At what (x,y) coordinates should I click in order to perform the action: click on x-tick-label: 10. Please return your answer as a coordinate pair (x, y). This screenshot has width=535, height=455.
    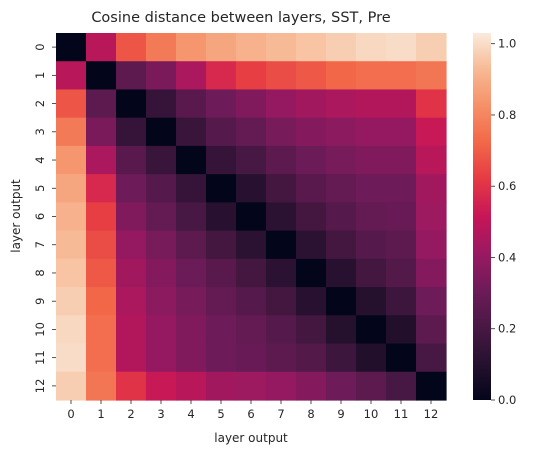
    Looking at the image, I should click on (371, 414).